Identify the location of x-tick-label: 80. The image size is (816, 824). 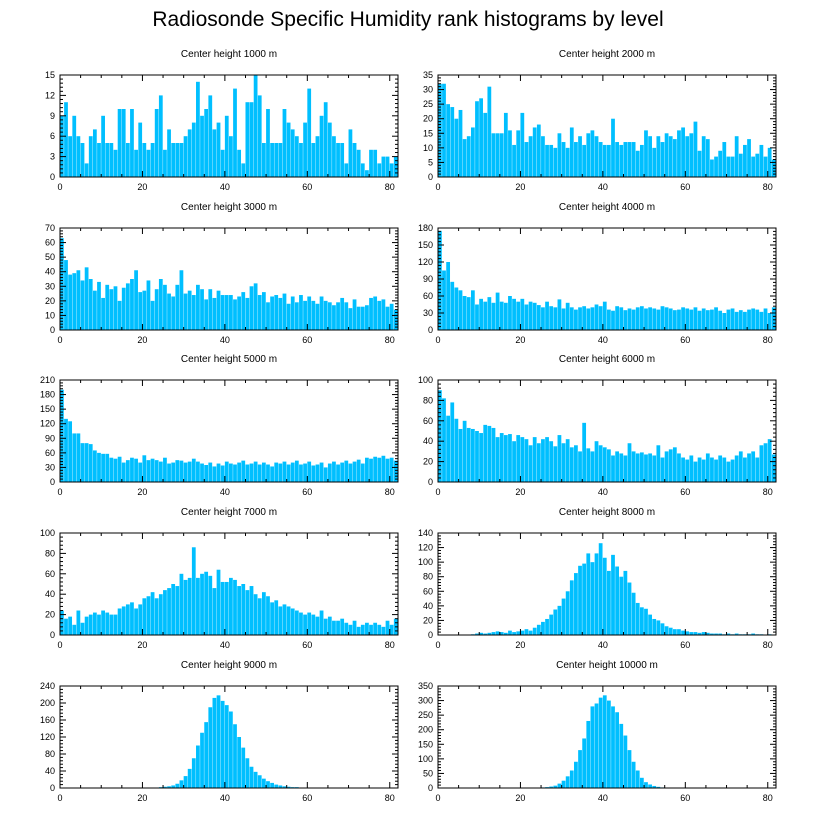
(768, 340).